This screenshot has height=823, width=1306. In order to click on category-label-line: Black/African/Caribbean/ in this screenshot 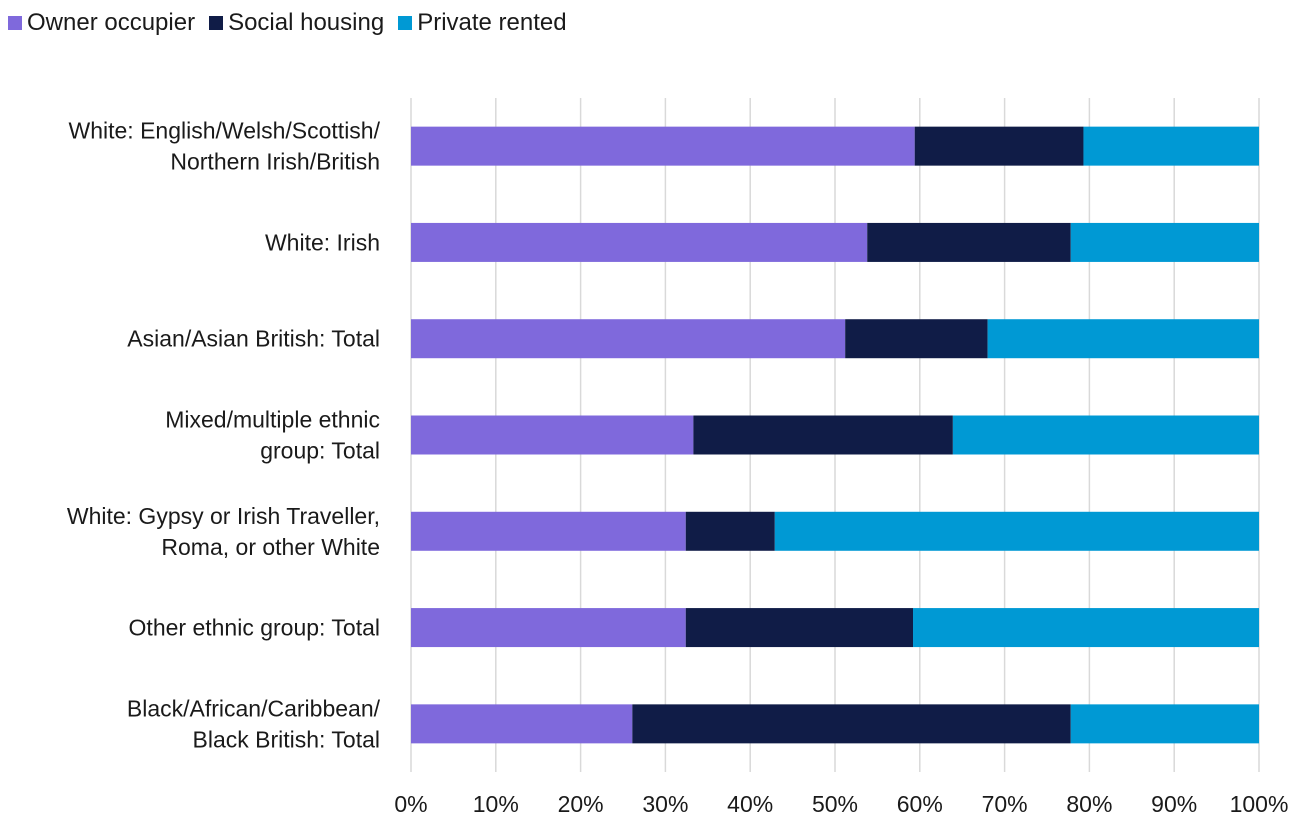, I will do `click(254, 708)`.